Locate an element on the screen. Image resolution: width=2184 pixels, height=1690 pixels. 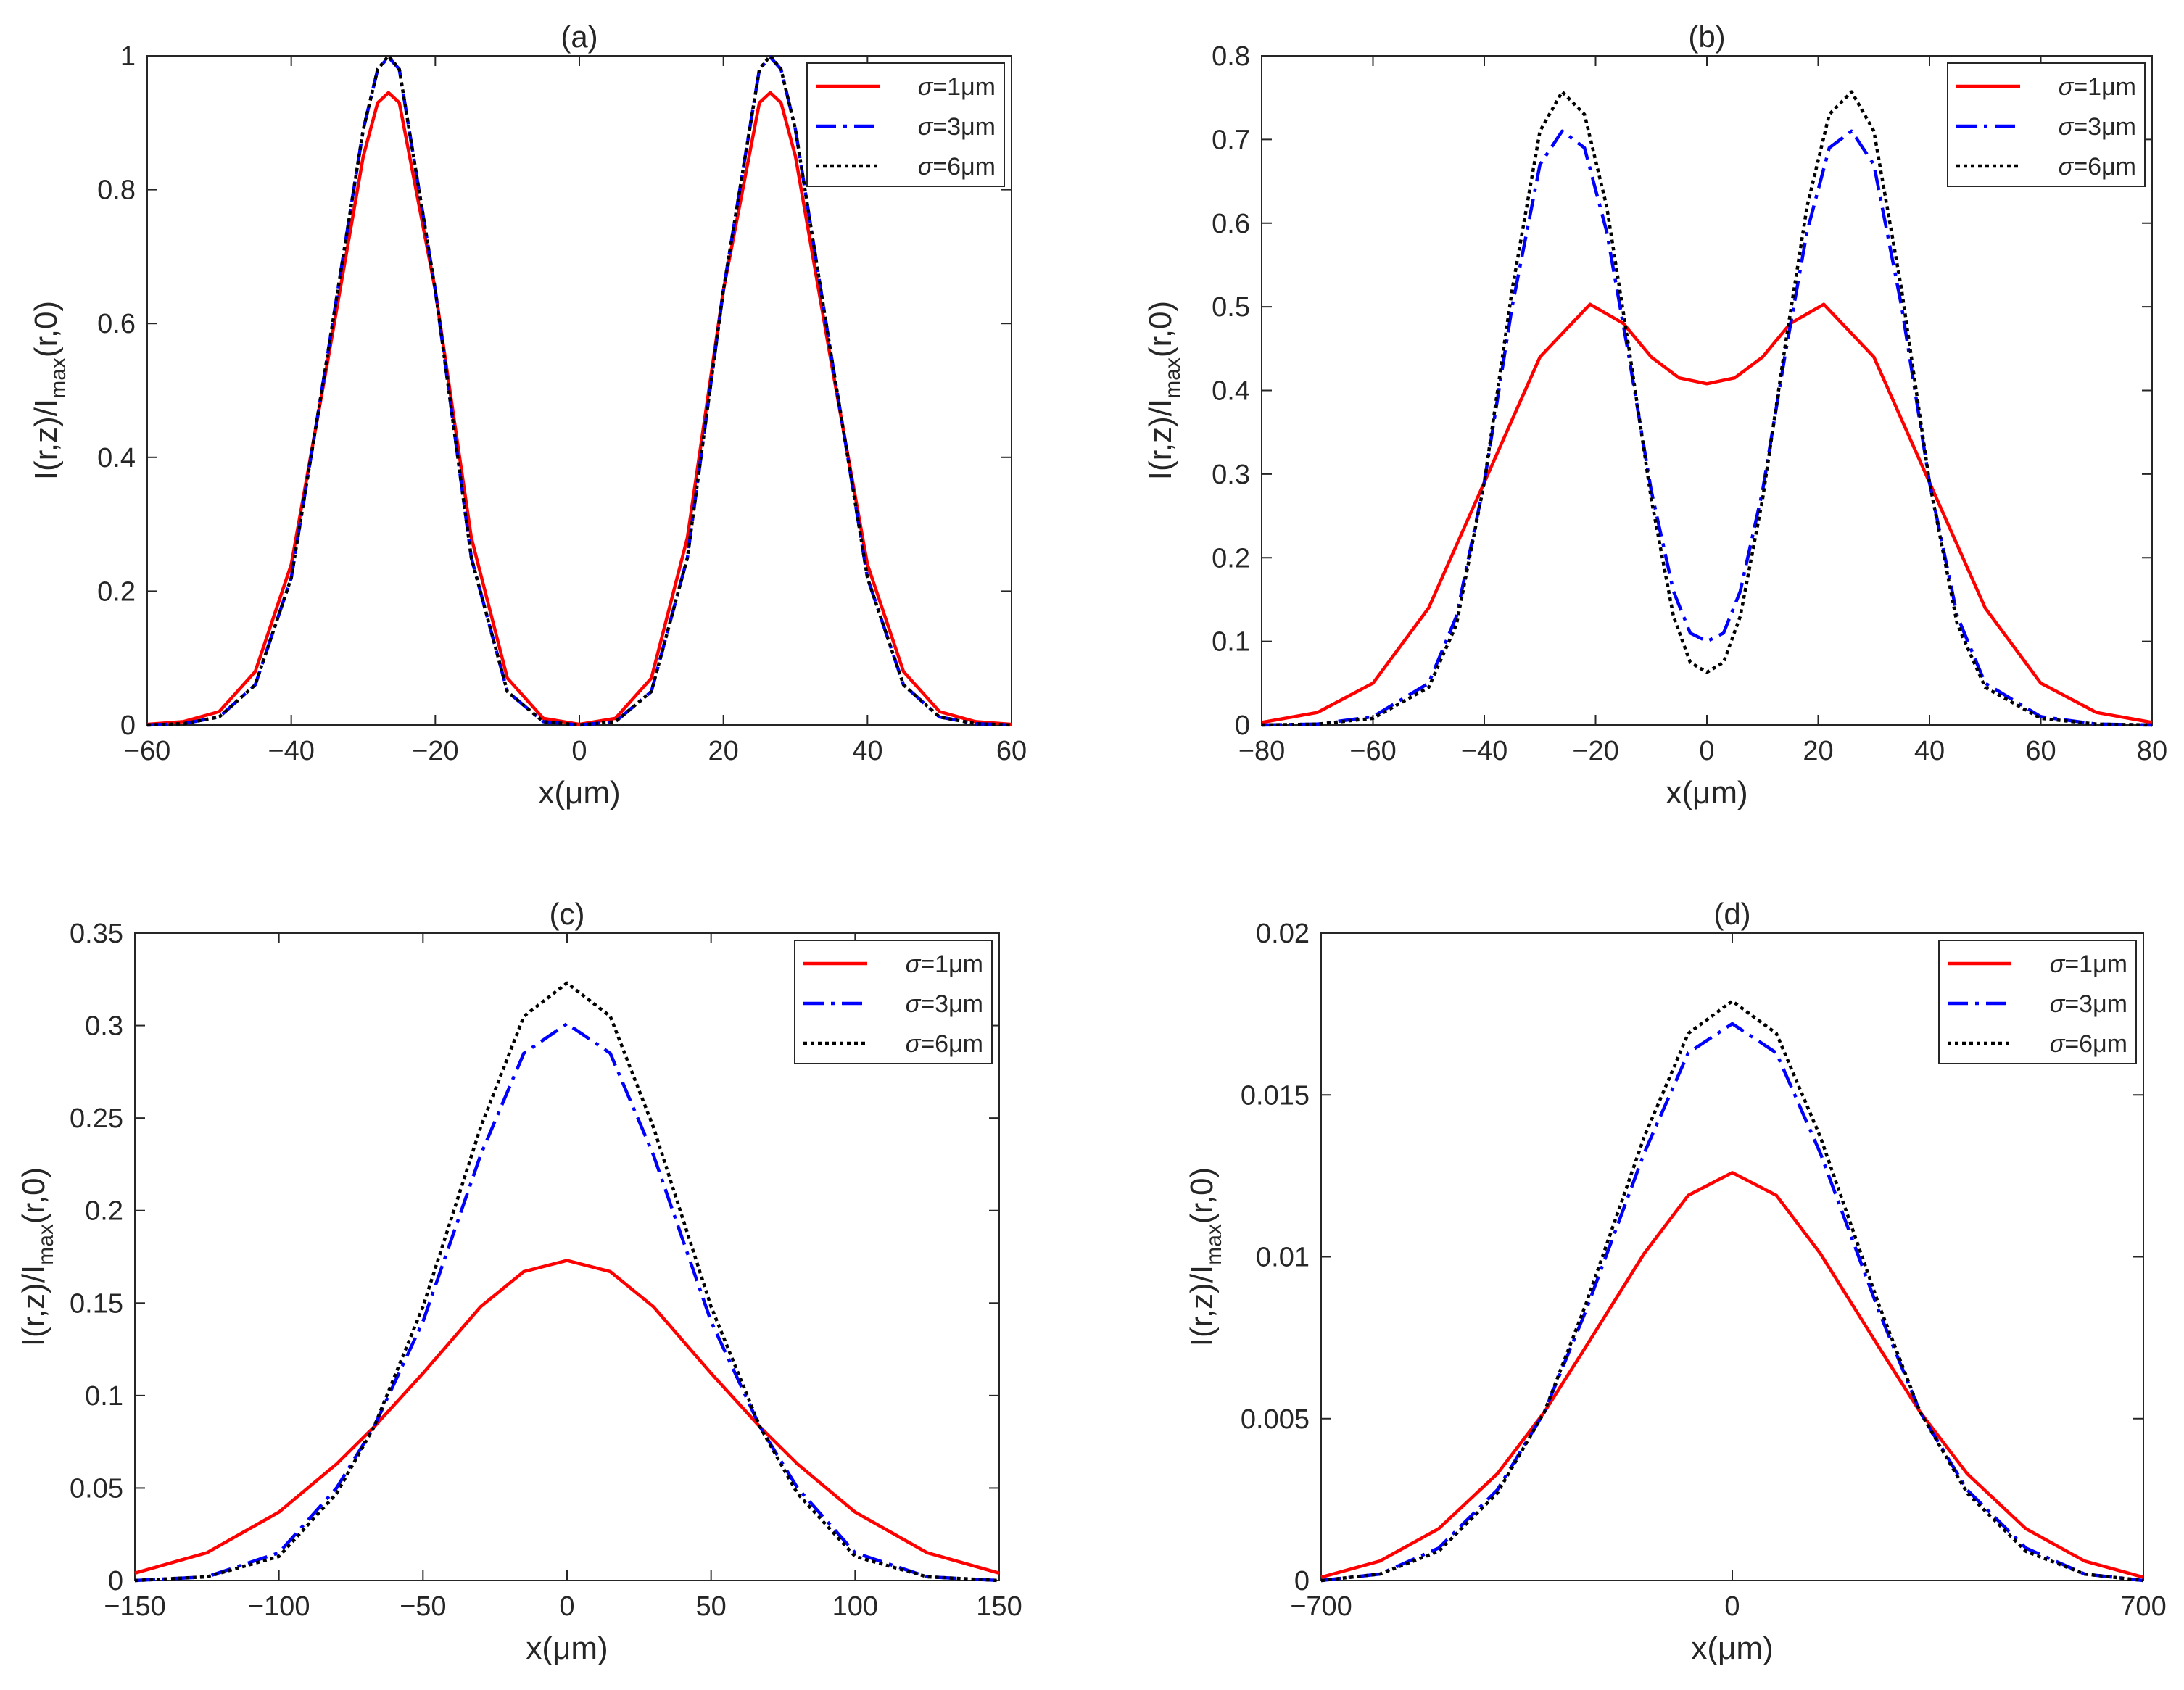
x-tick-label: −150 is located at coordinates (135, 1606).